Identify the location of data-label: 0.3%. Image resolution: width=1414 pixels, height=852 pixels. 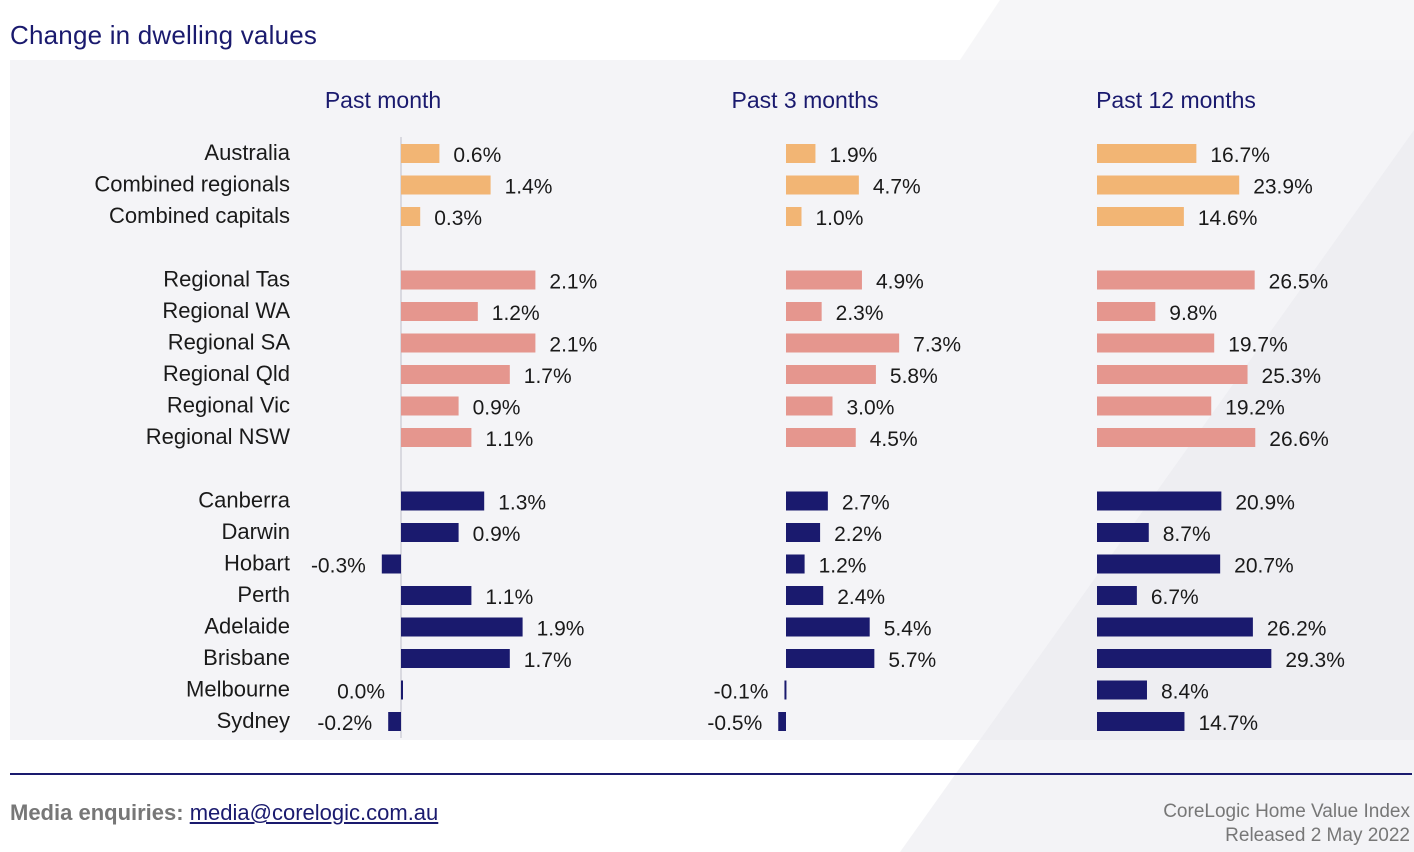
(458, 218).